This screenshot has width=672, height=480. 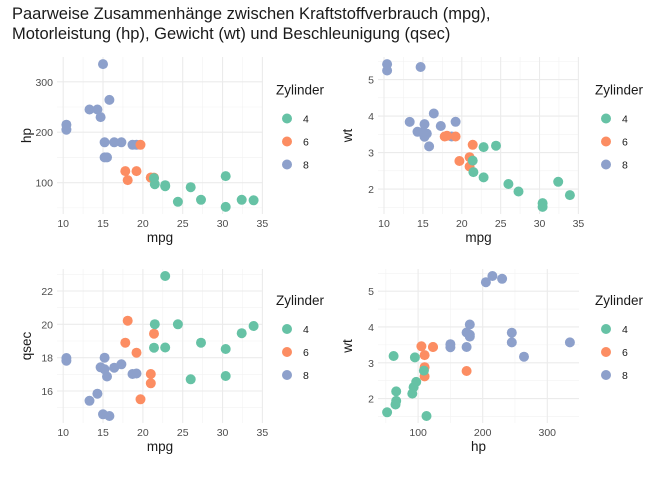 I want to click on x-tick-label: 15, so click(x=103, y=224).